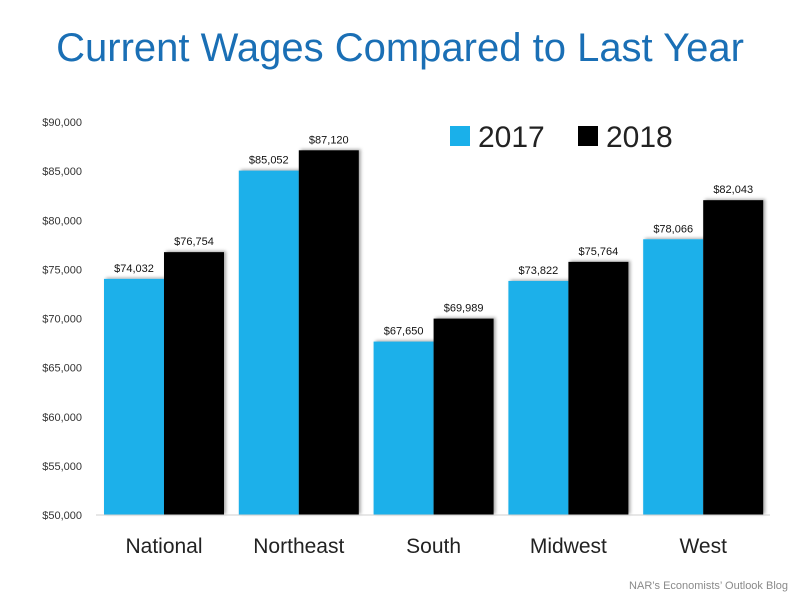  Describe the element at coordinates (639, 137) in the screenshot. I see `legend-label-2018: 2018` at that location.